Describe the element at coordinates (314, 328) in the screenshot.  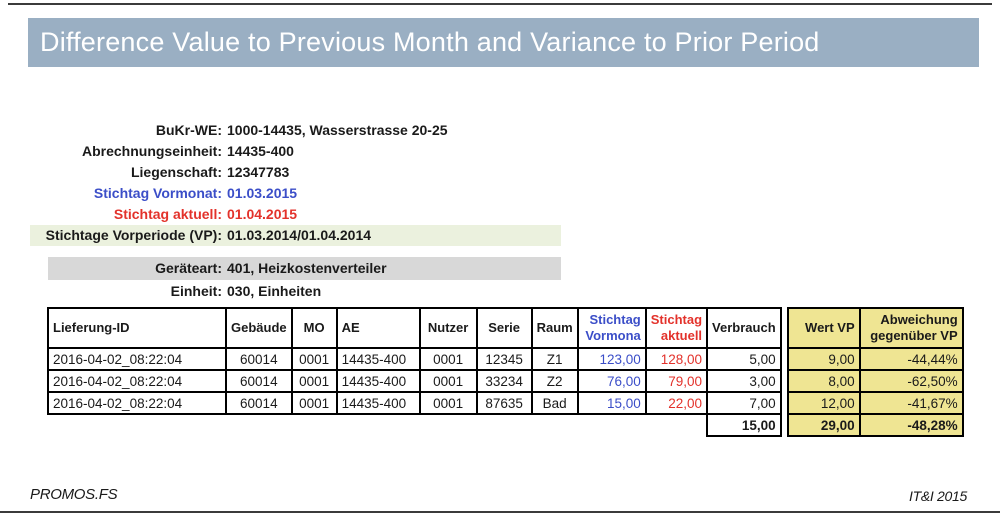
I see `col-header-mo: MO` at that location.